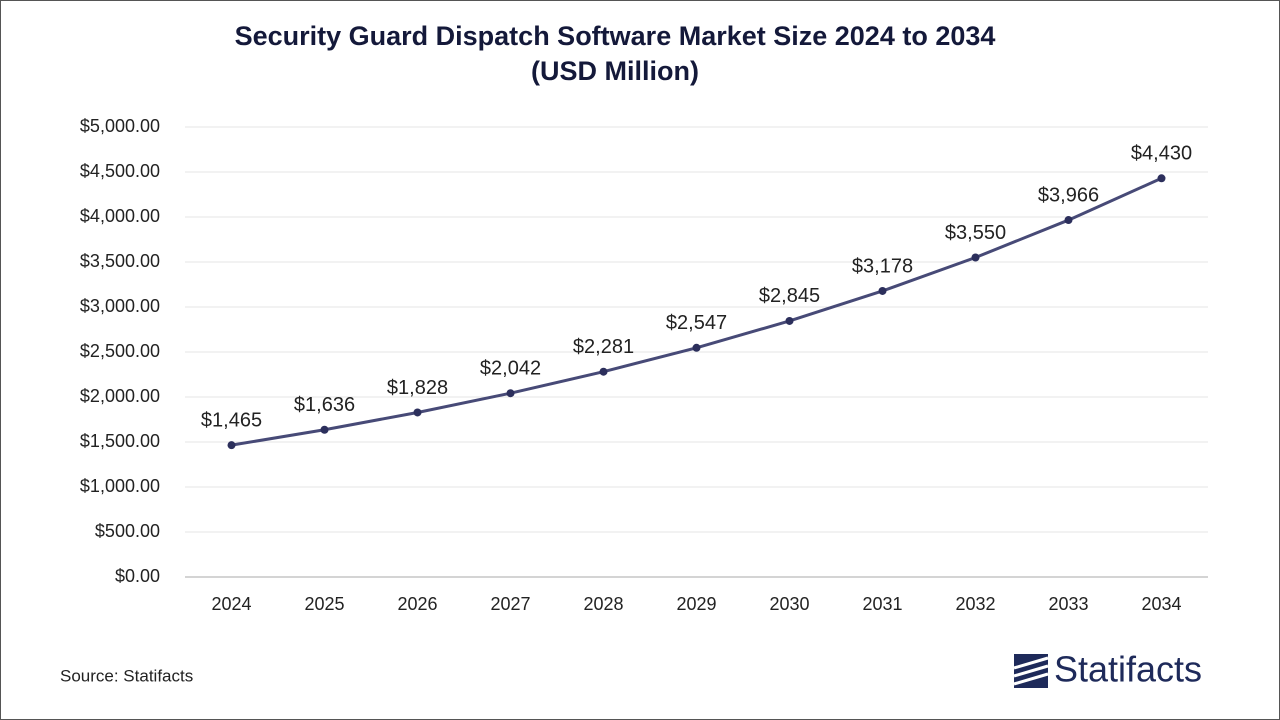 This screenshot has height=720, width=1280. Describe the element at coordinates (231, 420) in the screenshot. I see `value-label: $1,465` at that location.